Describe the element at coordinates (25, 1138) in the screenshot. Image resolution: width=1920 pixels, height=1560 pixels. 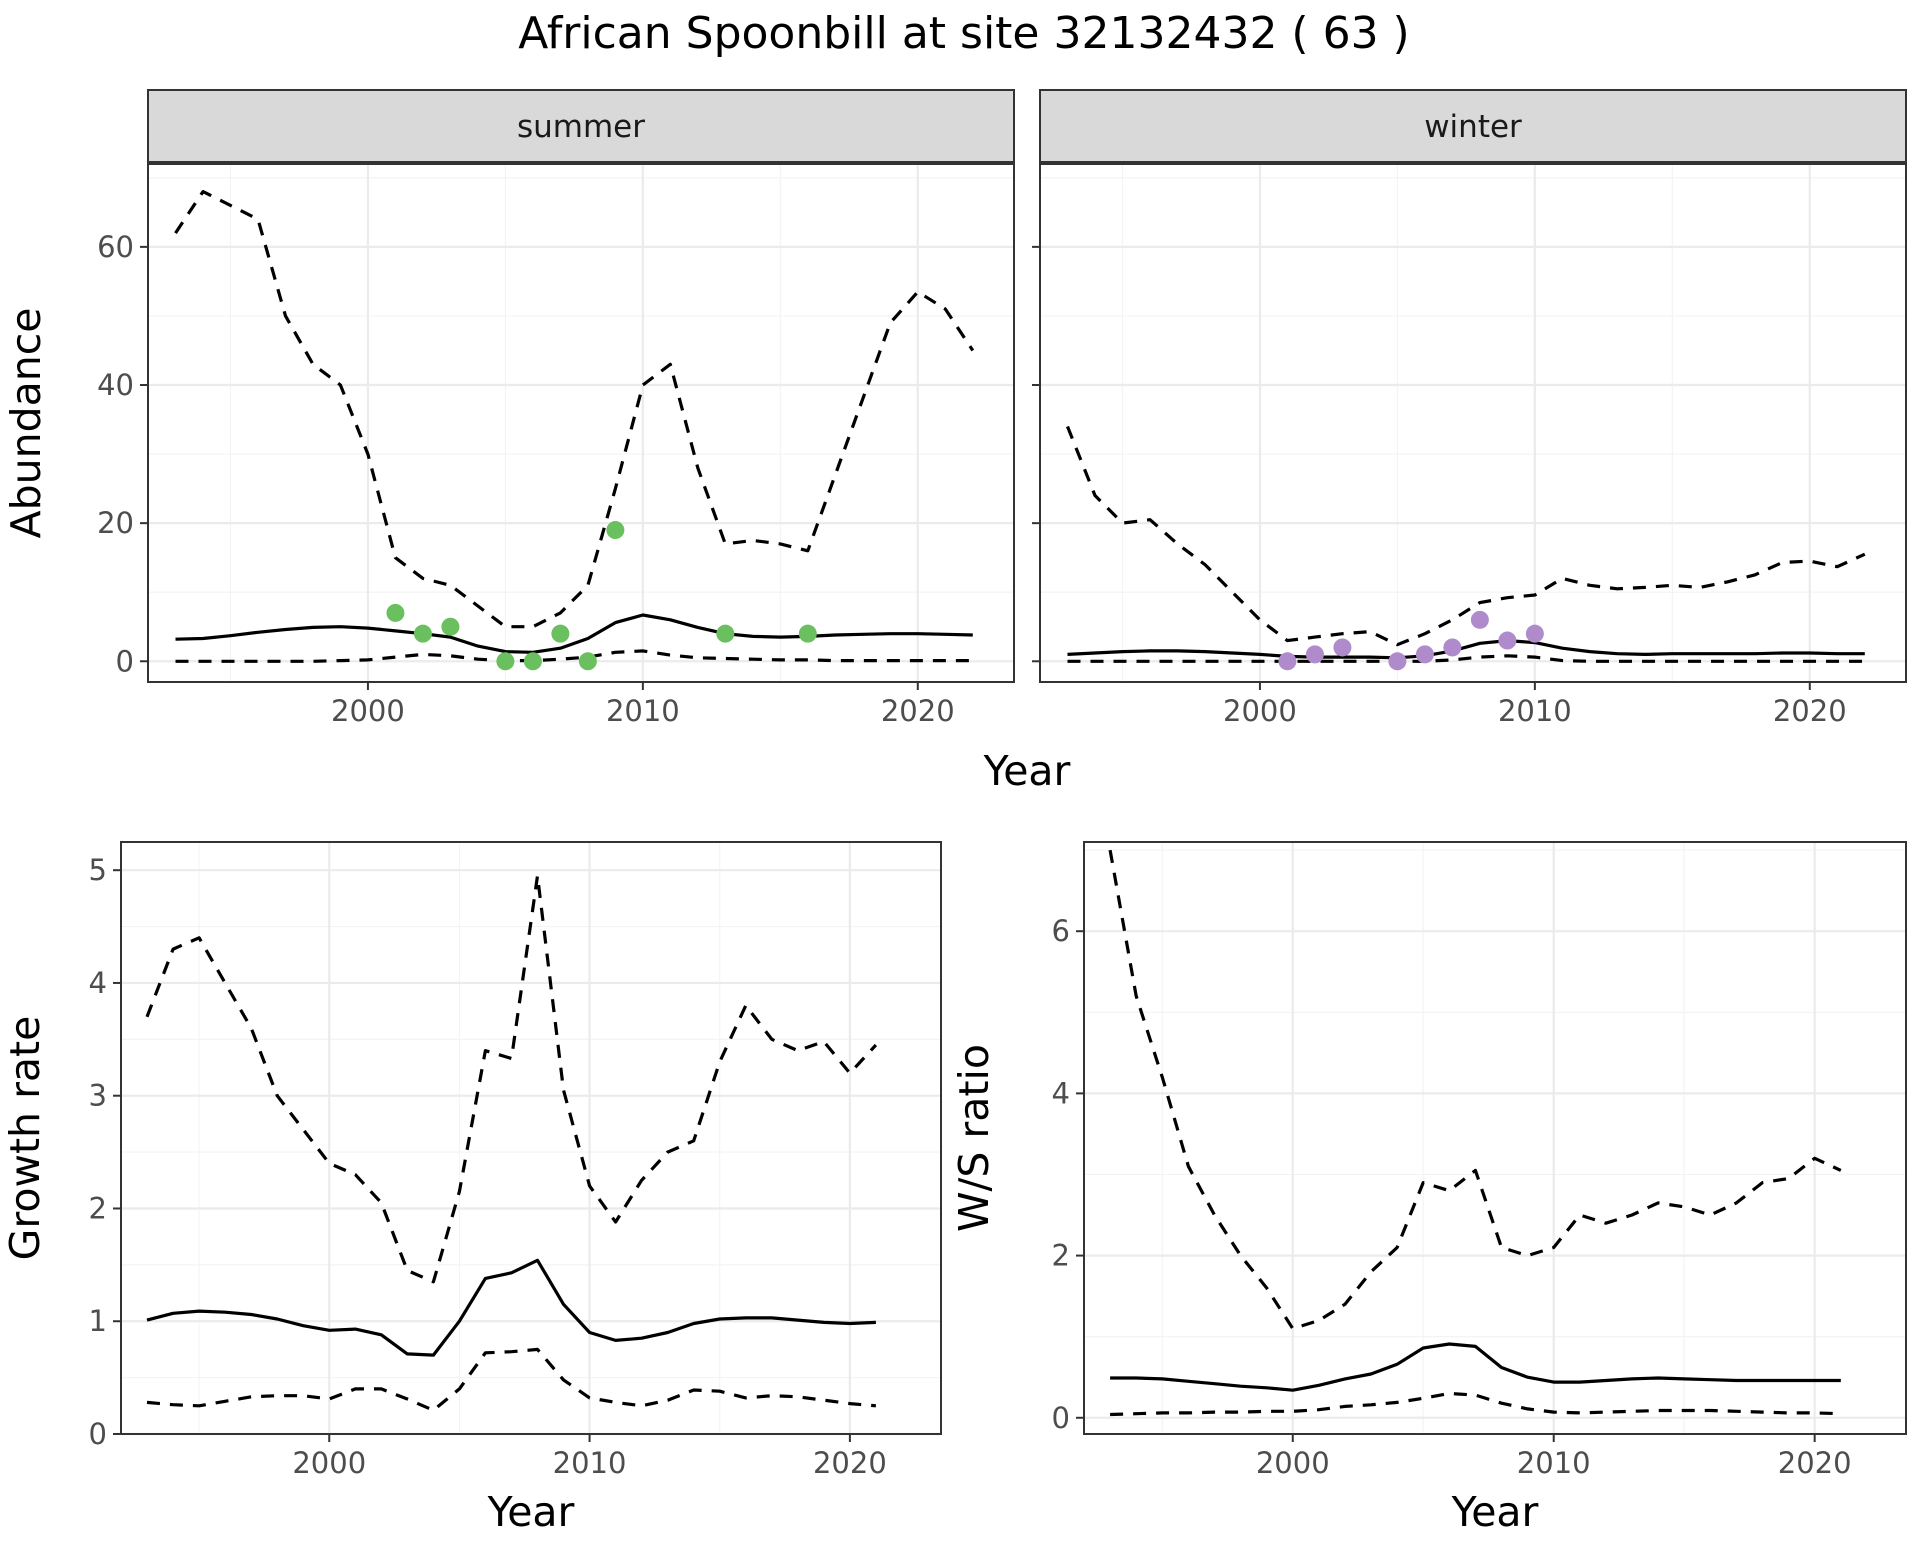
I see `y-axis-title: Growth rate` at that location.